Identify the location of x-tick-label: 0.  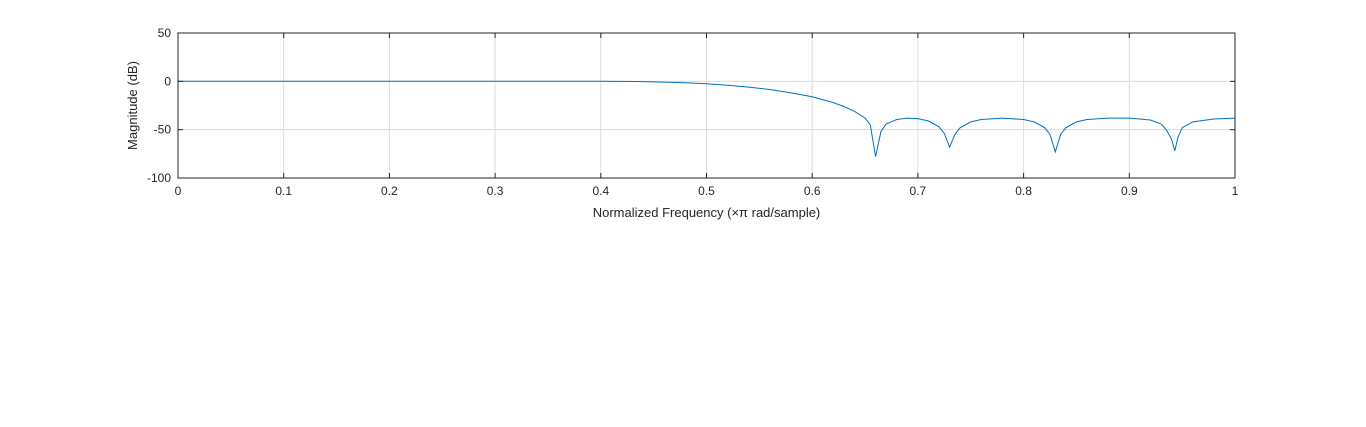
(178, 191).